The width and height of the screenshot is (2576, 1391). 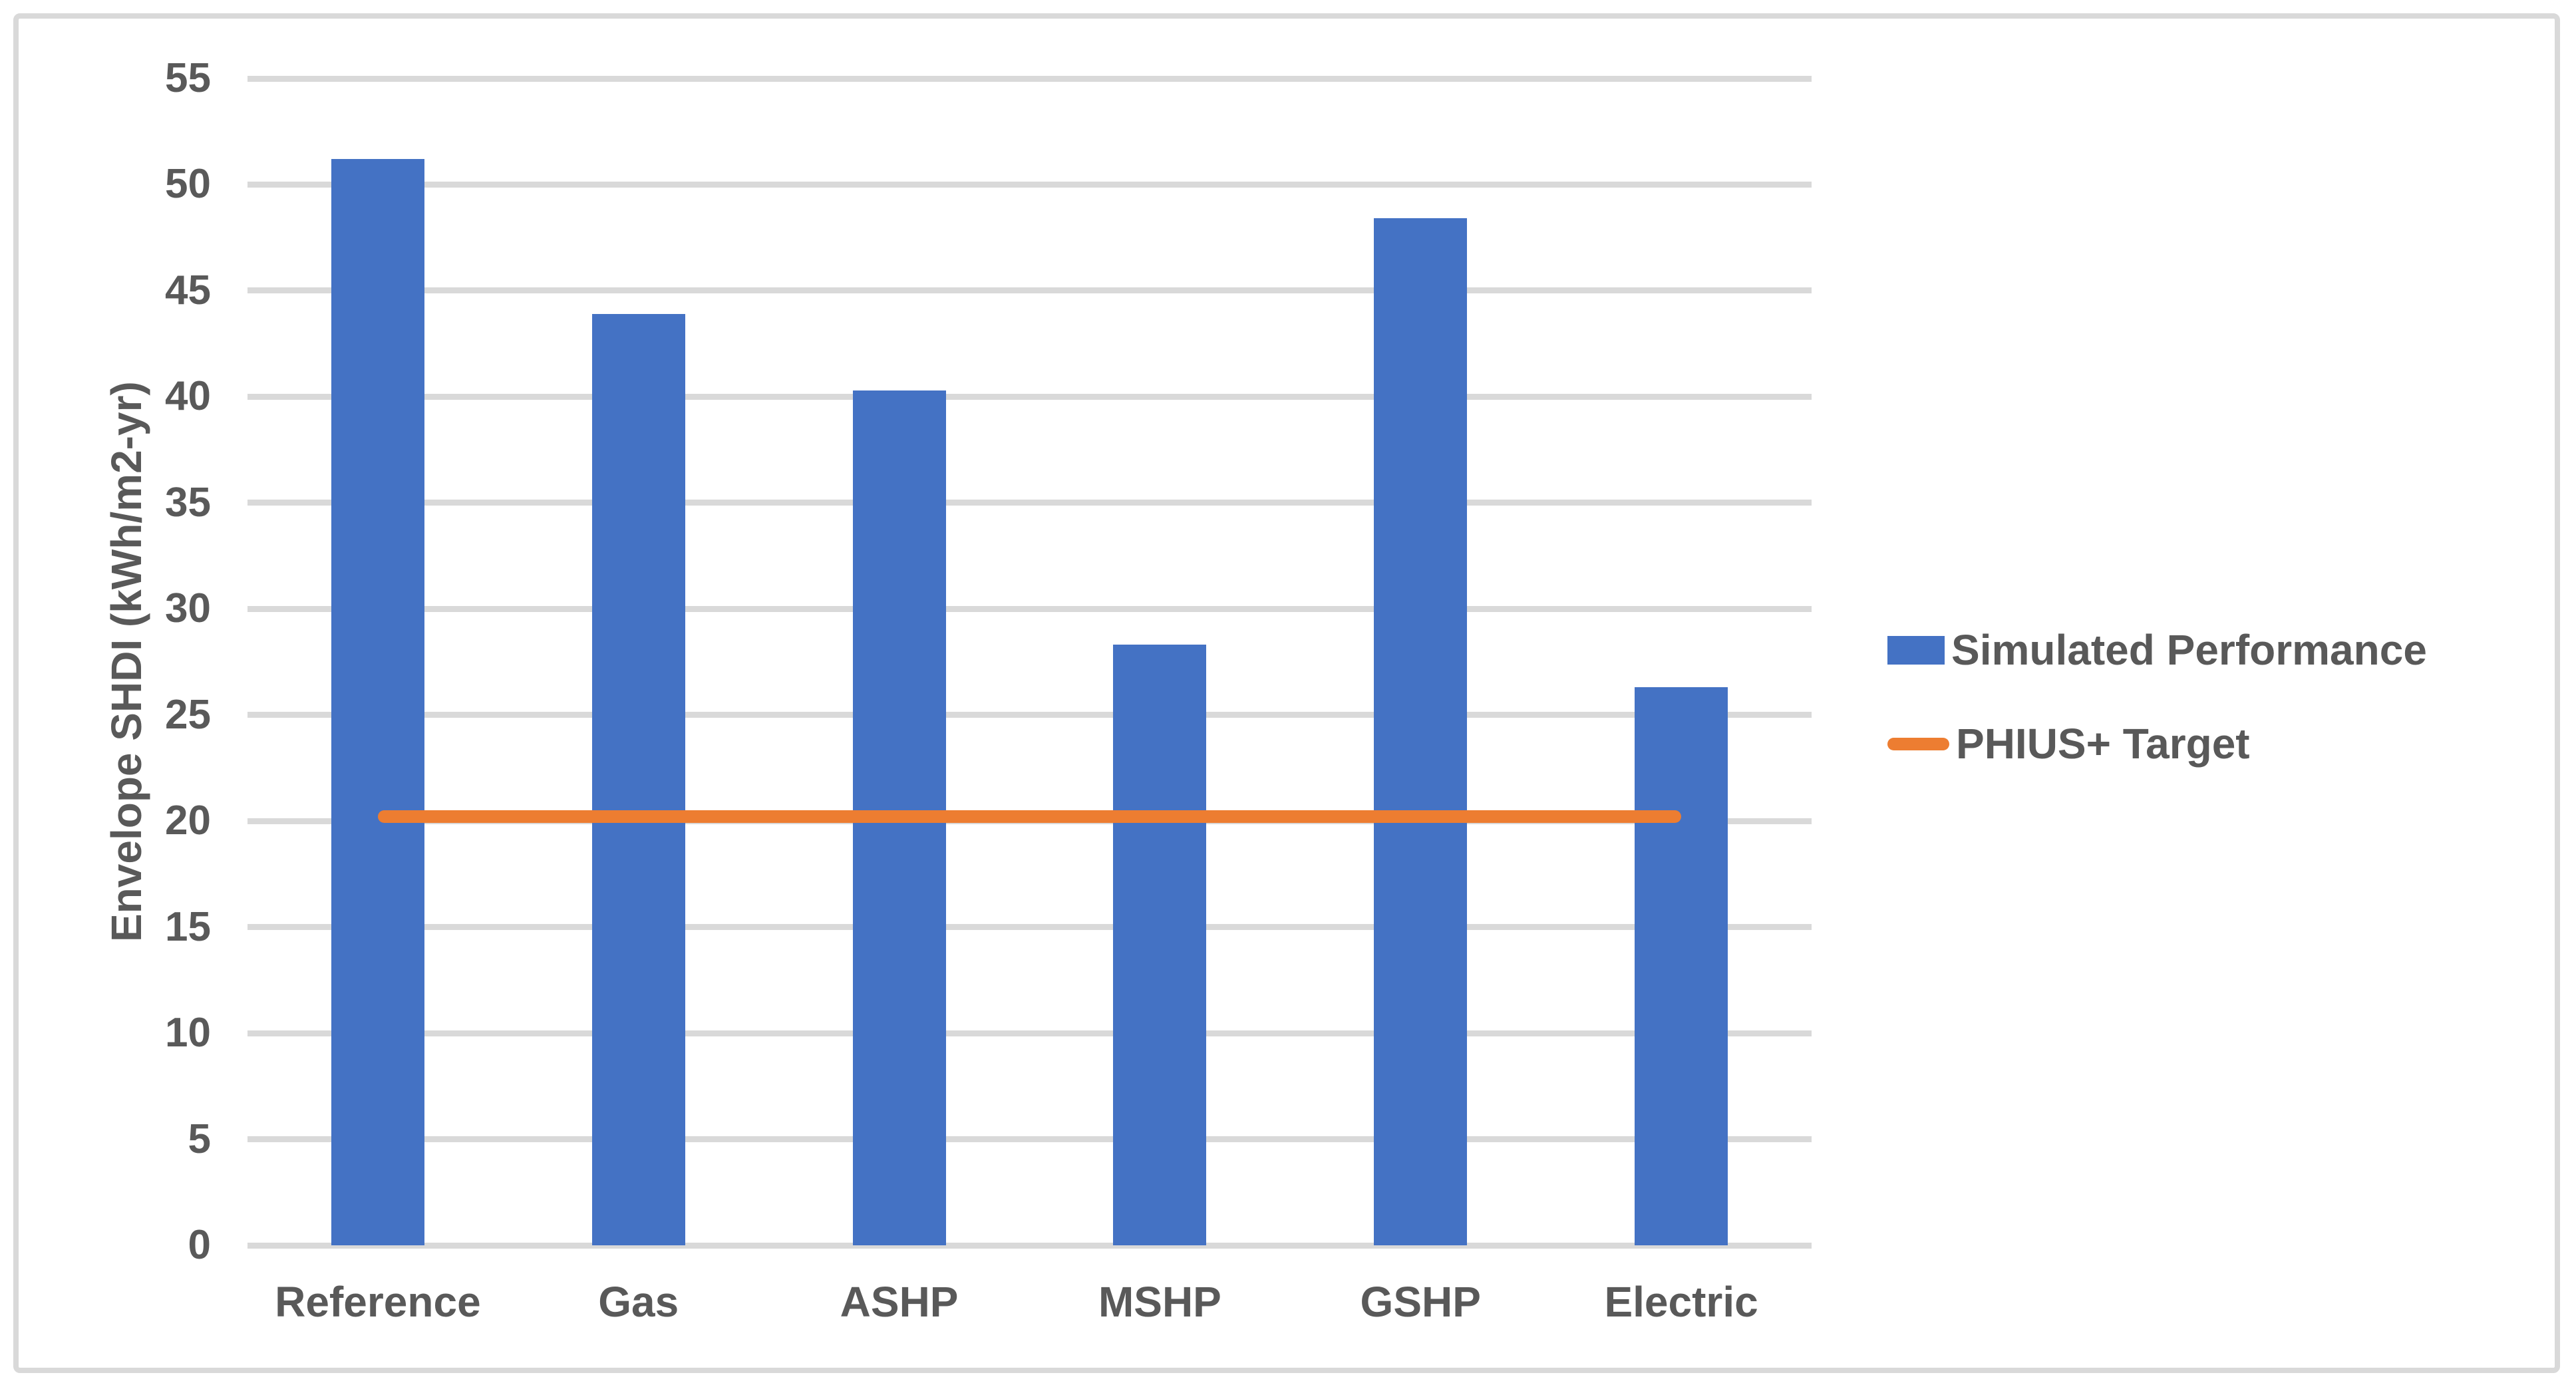 What do you see at coordinates (1918, 744) in the screenshot?
I see `legend-swatch-line-icon` at bounding box center [1918, 744].